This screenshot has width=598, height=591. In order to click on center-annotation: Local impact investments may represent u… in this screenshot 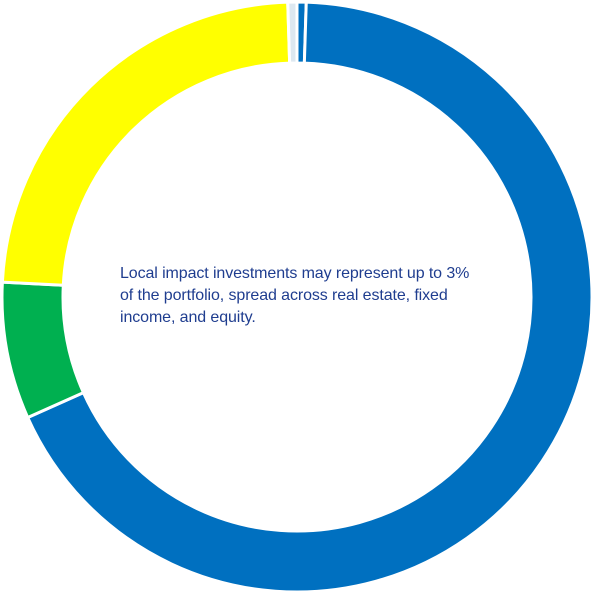, I will do `click(295, 295)`.